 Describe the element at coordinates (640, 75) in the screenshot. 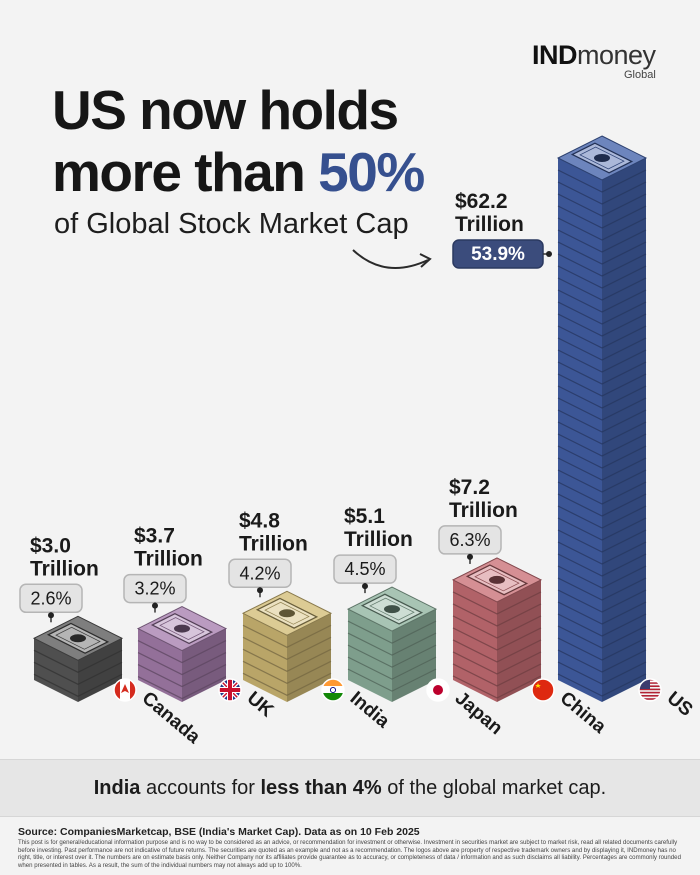

I see `logo-sub: Global` at that location.